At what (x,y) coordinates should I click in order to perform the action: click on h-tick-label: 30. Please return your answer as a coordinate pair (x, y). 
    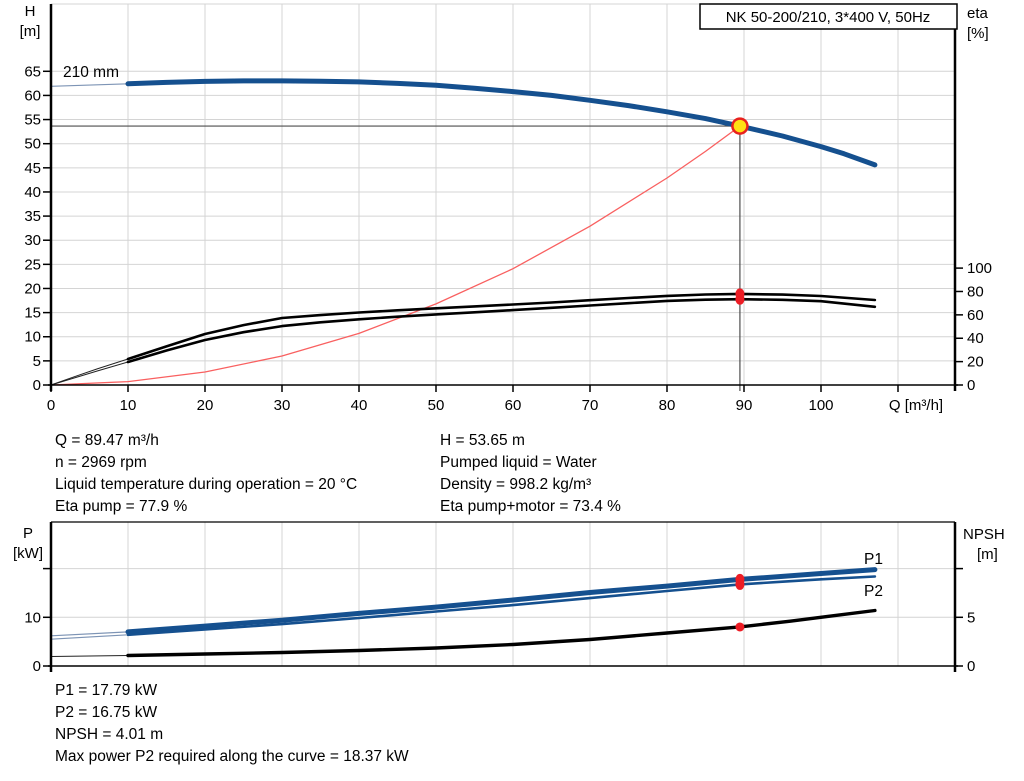
    Looking at the image, I should click on (32, 240).